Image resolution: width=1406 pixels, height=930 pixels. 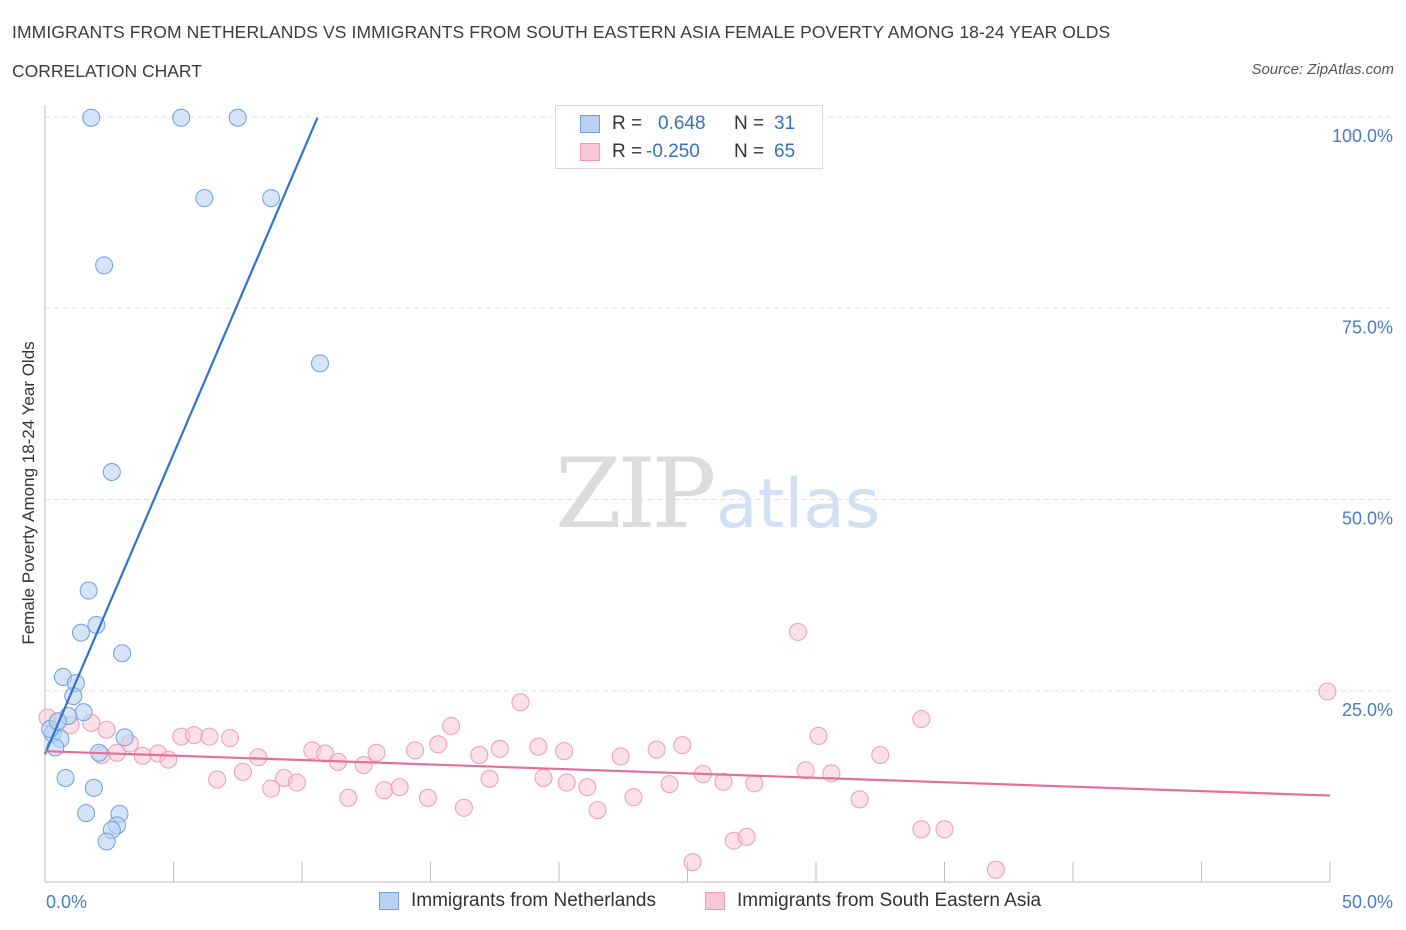 What do you see at coordinates (1362, 136) in the screenshot?
I see `y-tick-label: 100.0%` at bounding box center [1362, 136].